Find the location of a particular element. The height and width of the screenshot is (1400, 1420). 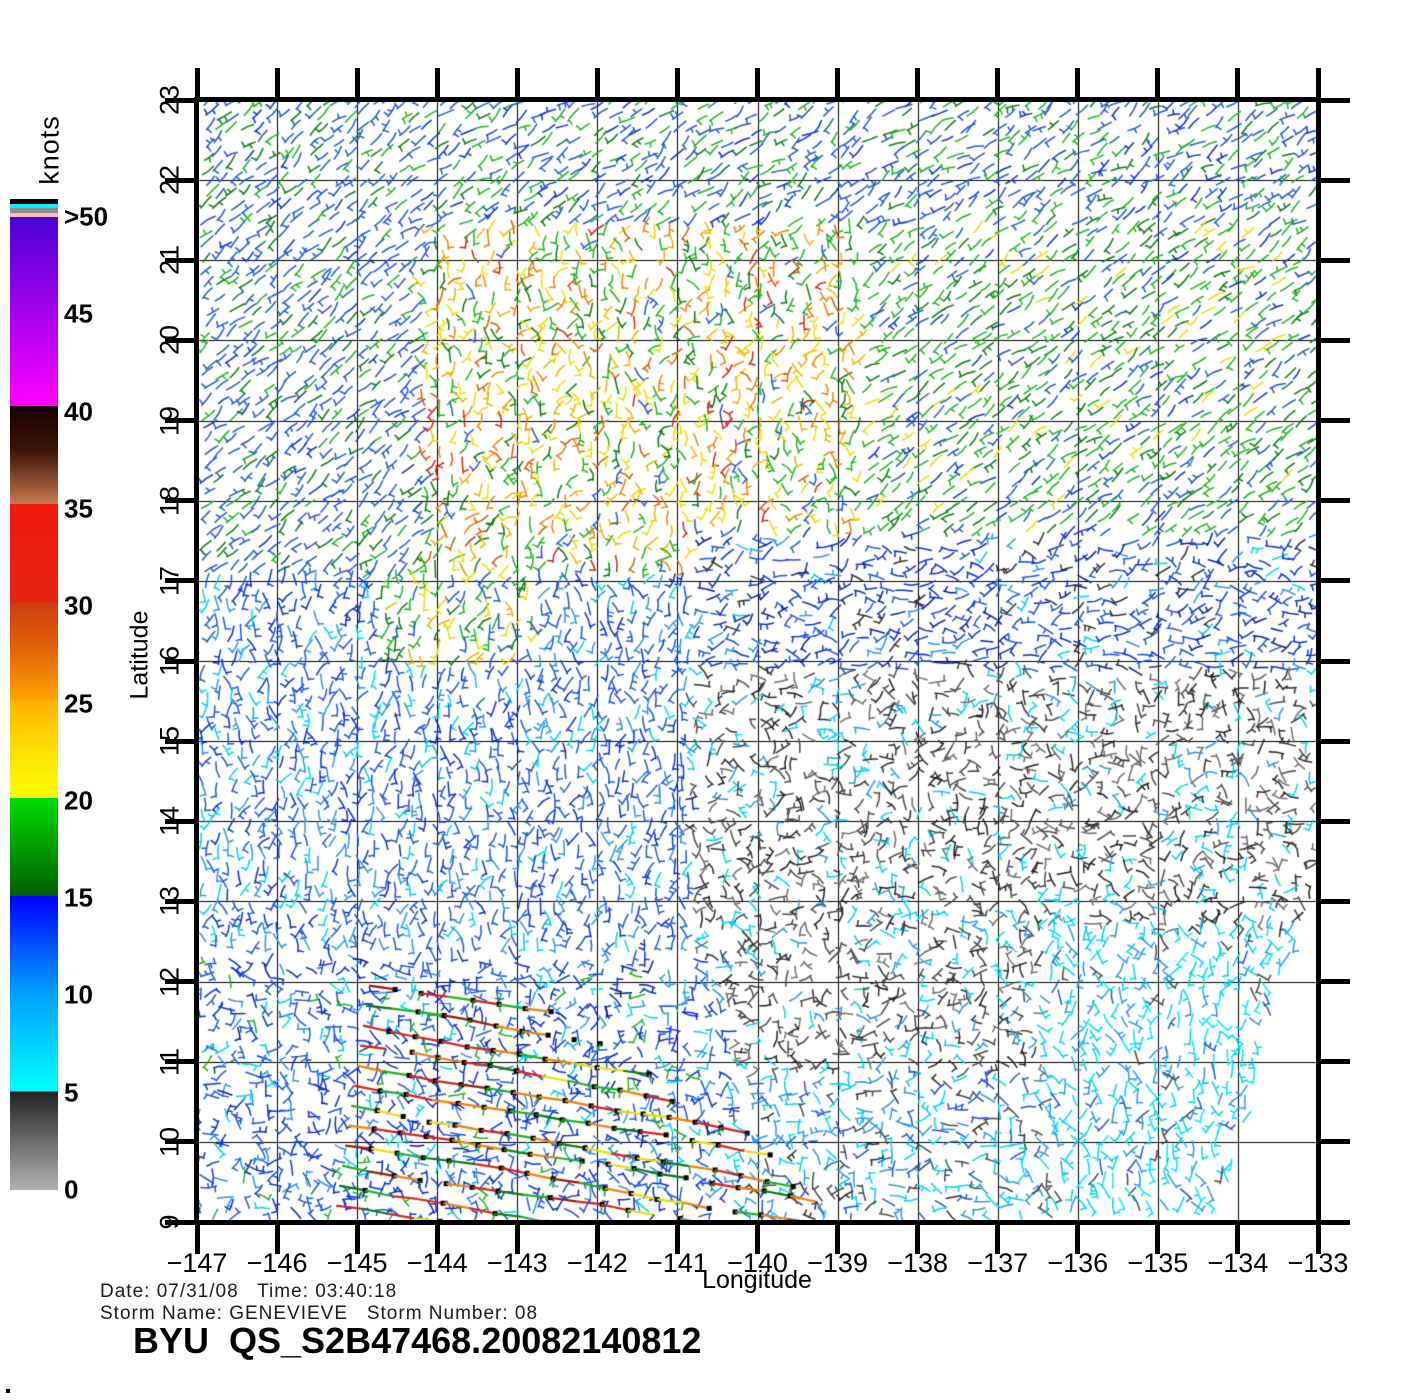

colorbar-tick-label: 0 is located at coordinates (71, 1189).